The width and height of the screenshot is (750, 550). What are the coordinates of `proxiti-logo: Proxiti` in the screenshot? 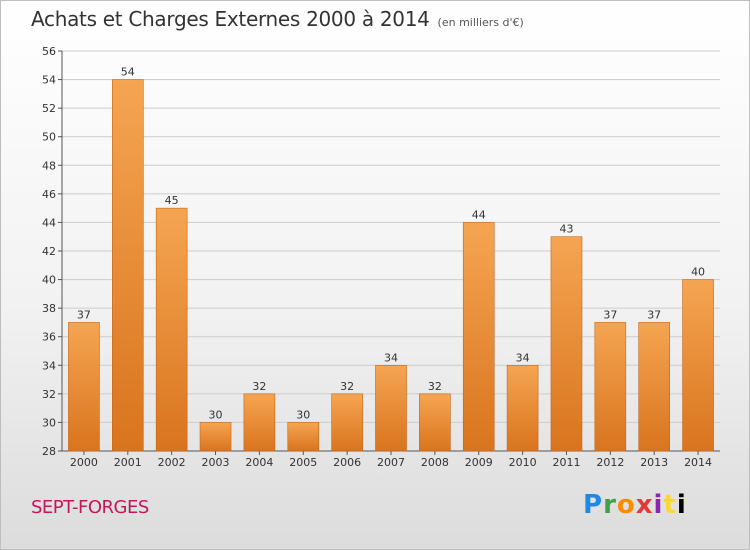 It's located at (635, 505).